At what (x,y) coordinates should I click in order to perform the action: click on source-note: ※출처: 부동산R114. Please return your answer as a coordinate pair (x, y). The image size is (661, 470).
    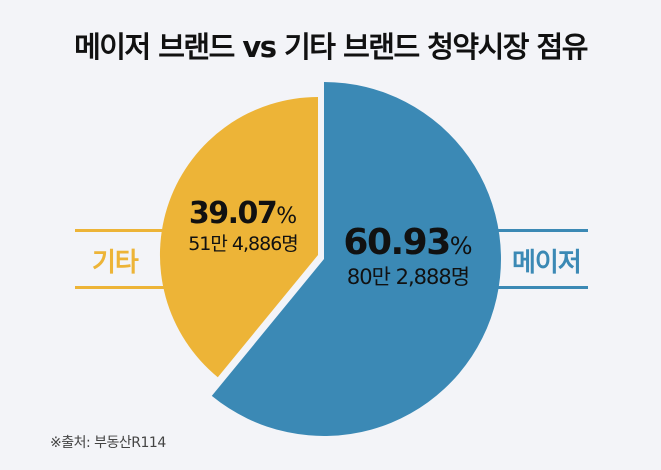
    Looking at the image, I should click on (108, 443).